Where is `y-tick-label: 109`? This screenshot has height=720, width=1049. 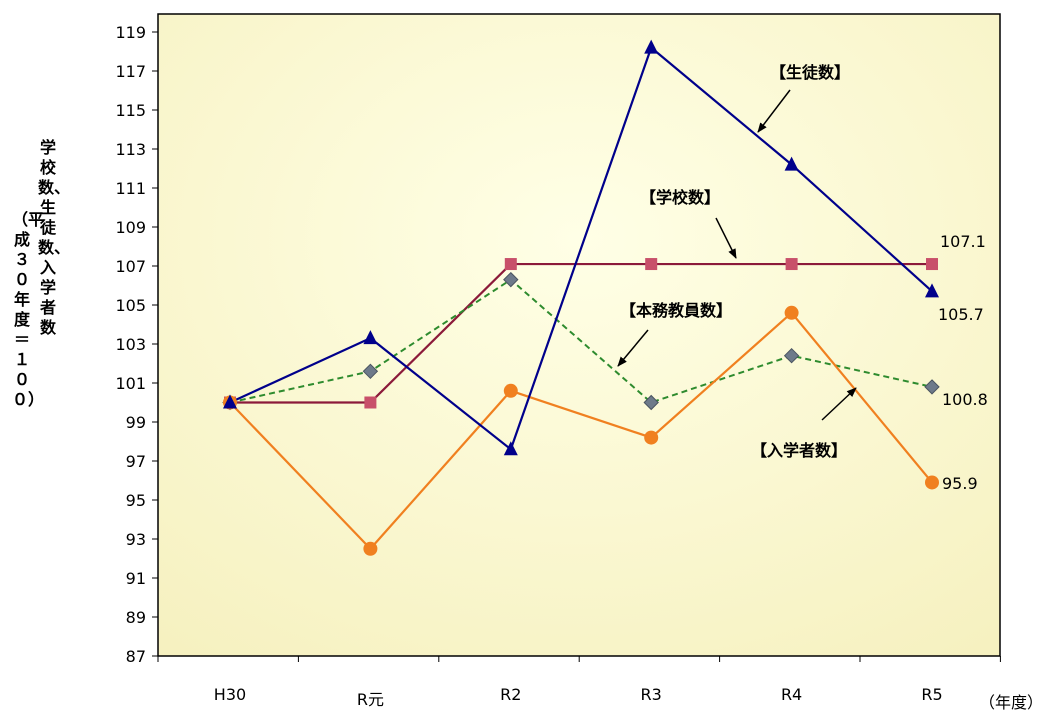 y-tick-label: 109 is located at coordinates (130, 227).